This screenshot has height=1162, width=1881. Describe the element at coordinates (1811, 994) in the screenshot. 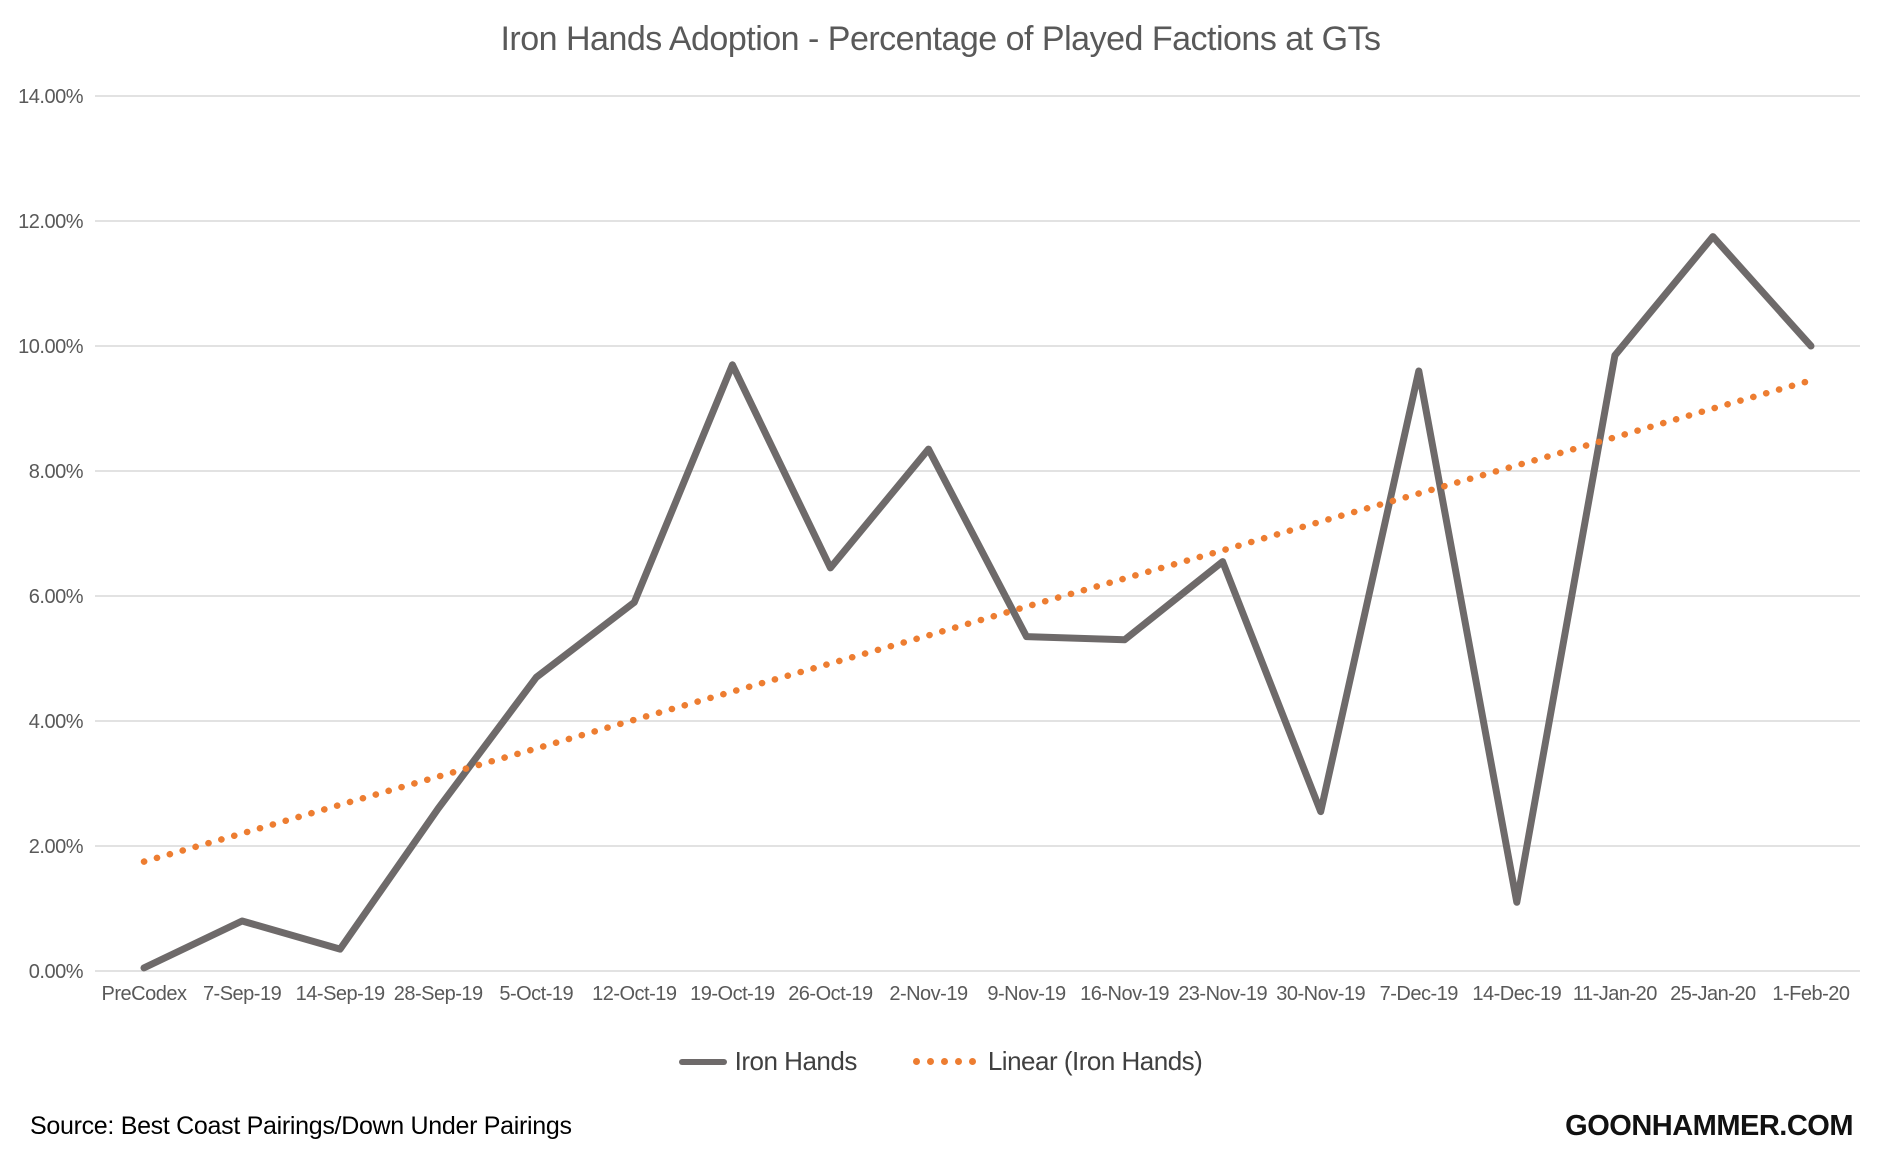

I see `x-tick-label: 1-Feb-20` at that location.